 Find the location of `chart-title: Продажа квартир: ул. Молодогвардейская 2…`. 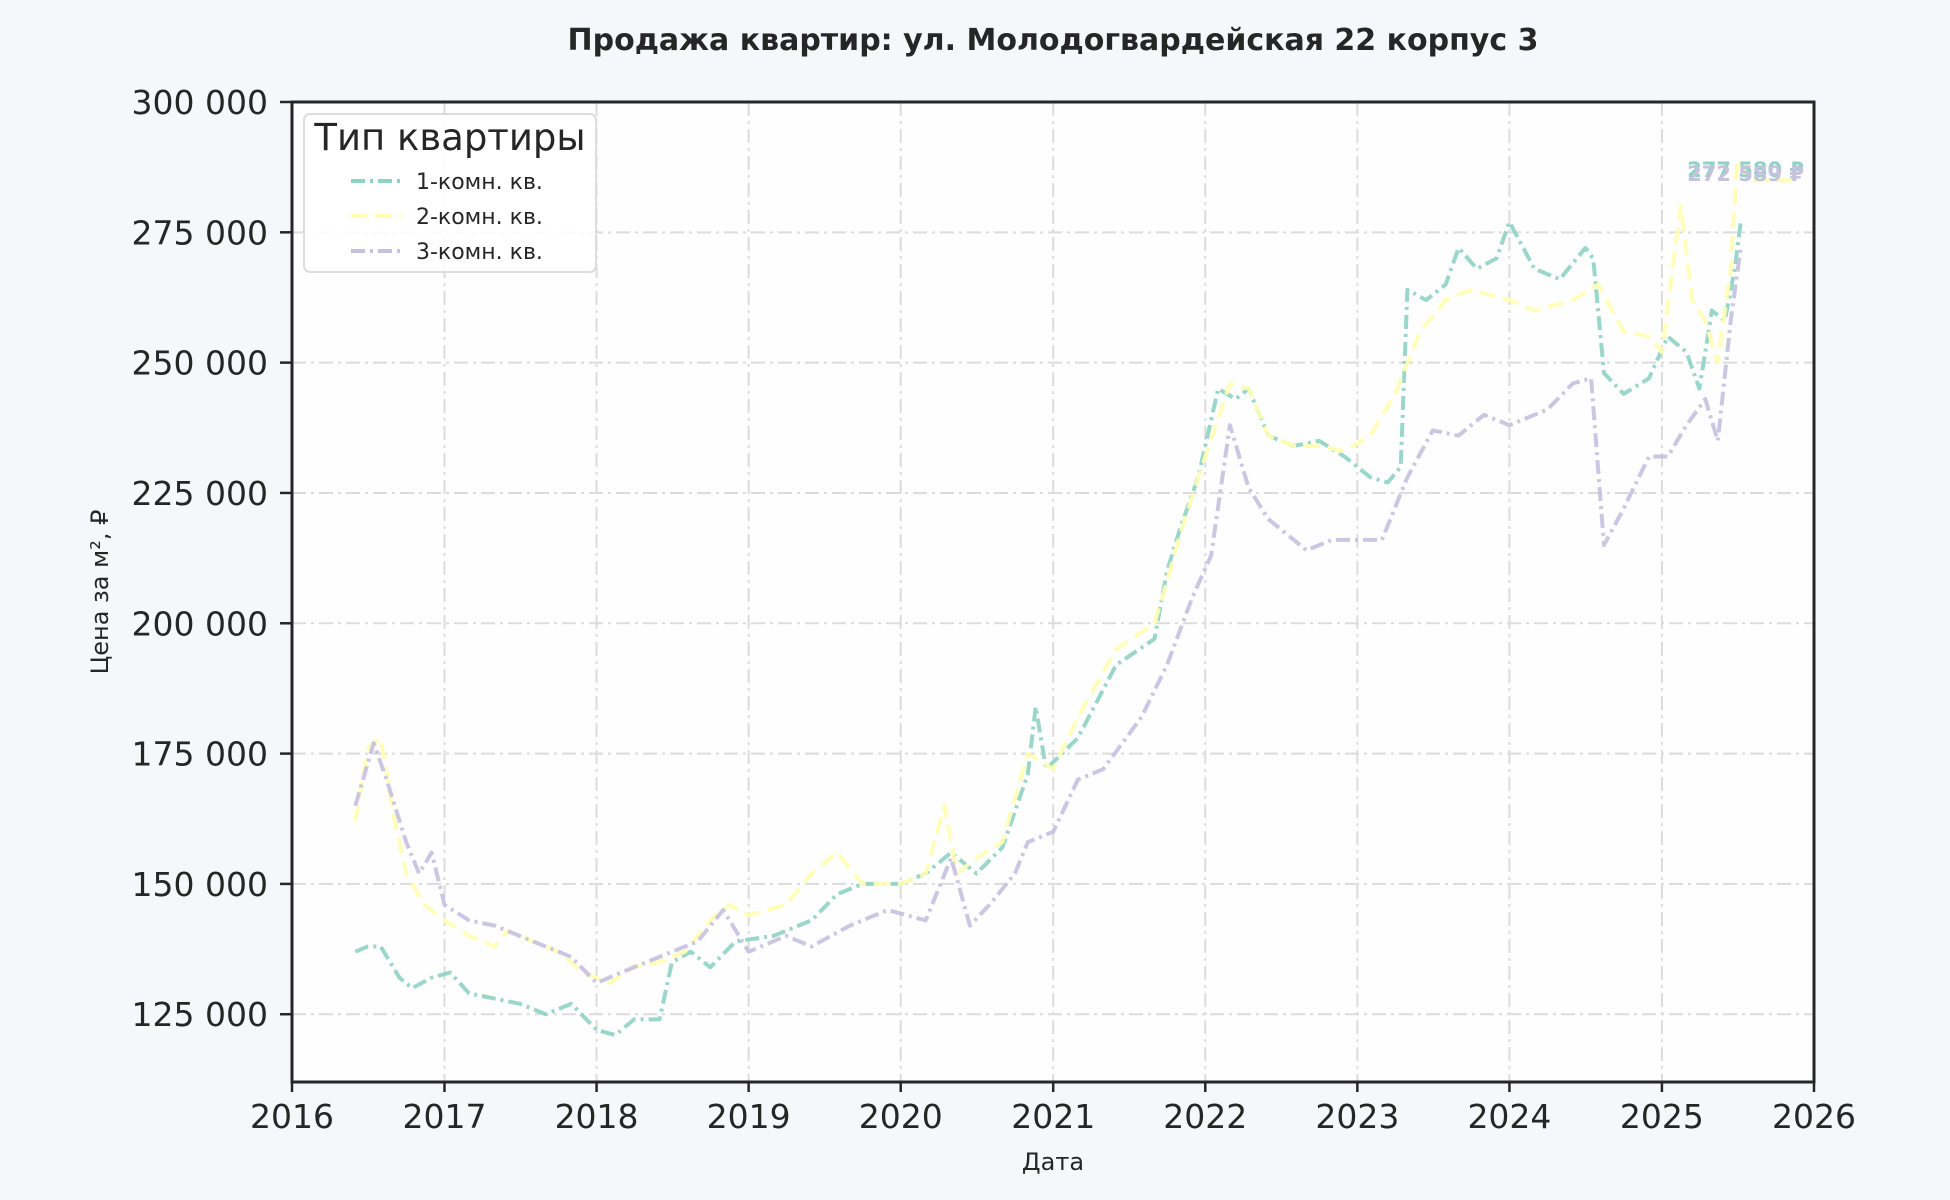

chart-title: Продажа квартир: ул. Молодогвардейская 2… is located at coordinates (1053, 40).